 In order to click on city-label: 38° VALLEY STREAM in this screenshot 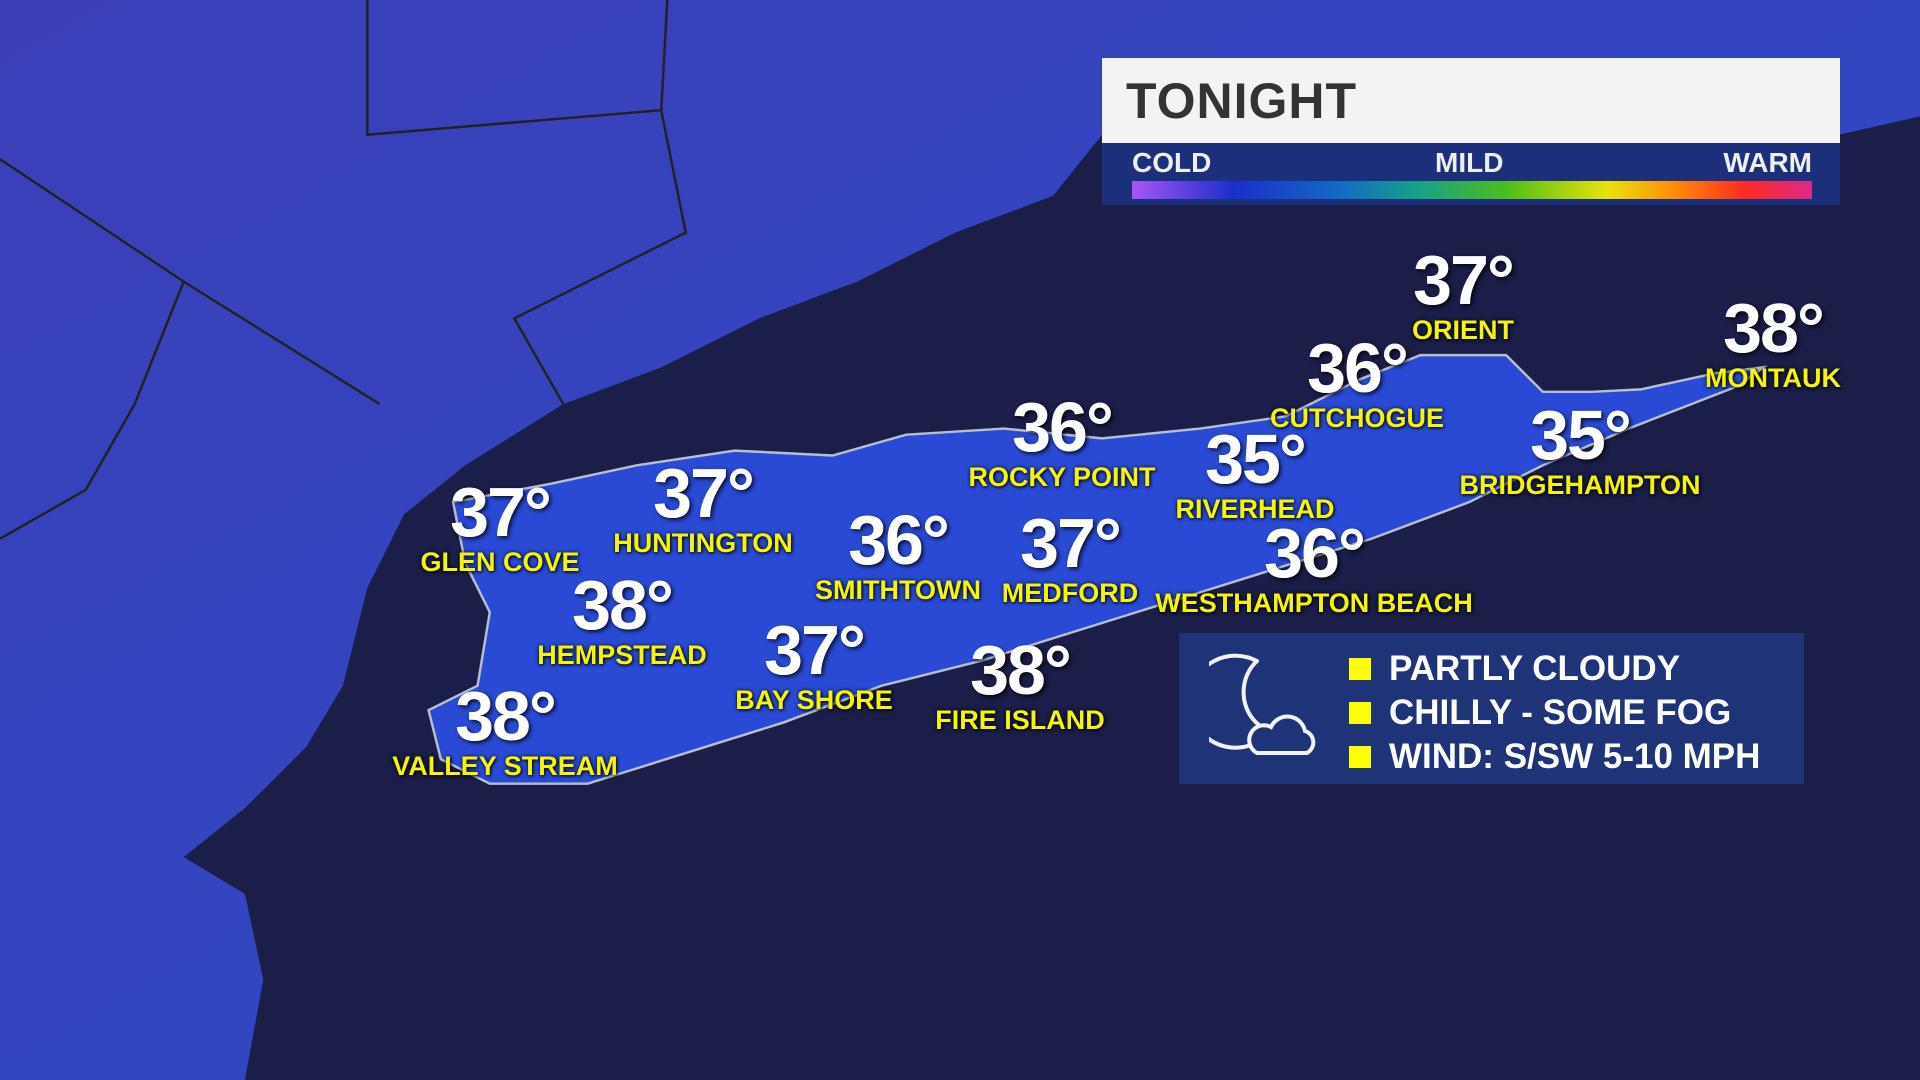, I will do `click(505, 731)`.